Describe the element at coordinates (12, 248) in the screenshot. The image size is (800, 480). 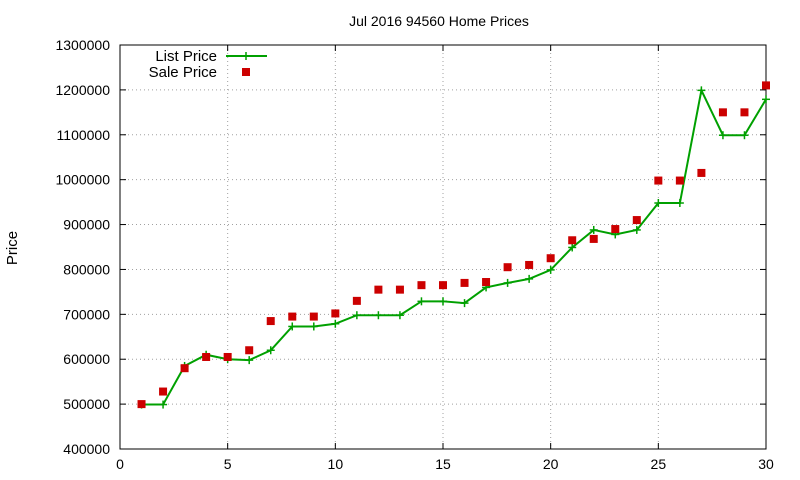
I see `y-axis-title: Price` at that location.